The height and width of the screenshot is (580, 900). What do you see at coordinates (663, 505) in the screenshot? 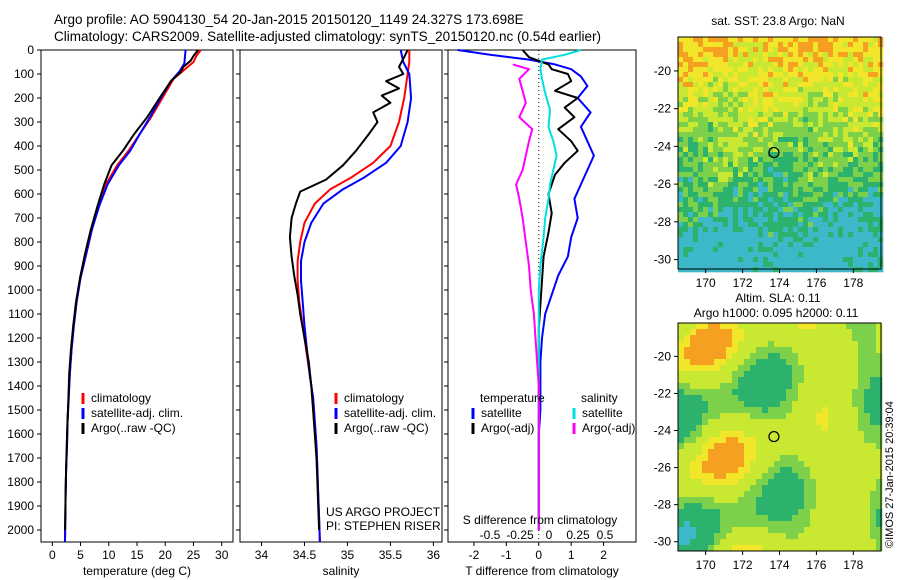
I see `map-ytick-label: -28` at bounding box center [663, 505].